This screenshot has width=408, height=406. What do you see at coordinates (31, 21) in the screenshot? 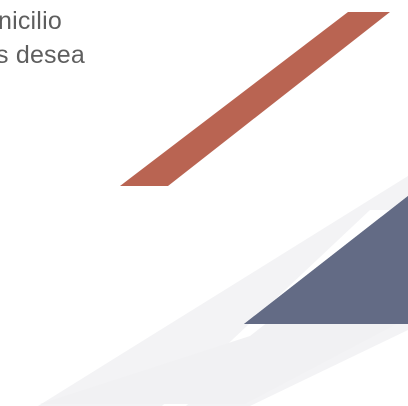
I see `text-line-1: nicilio` at bounding box center [31, 21].